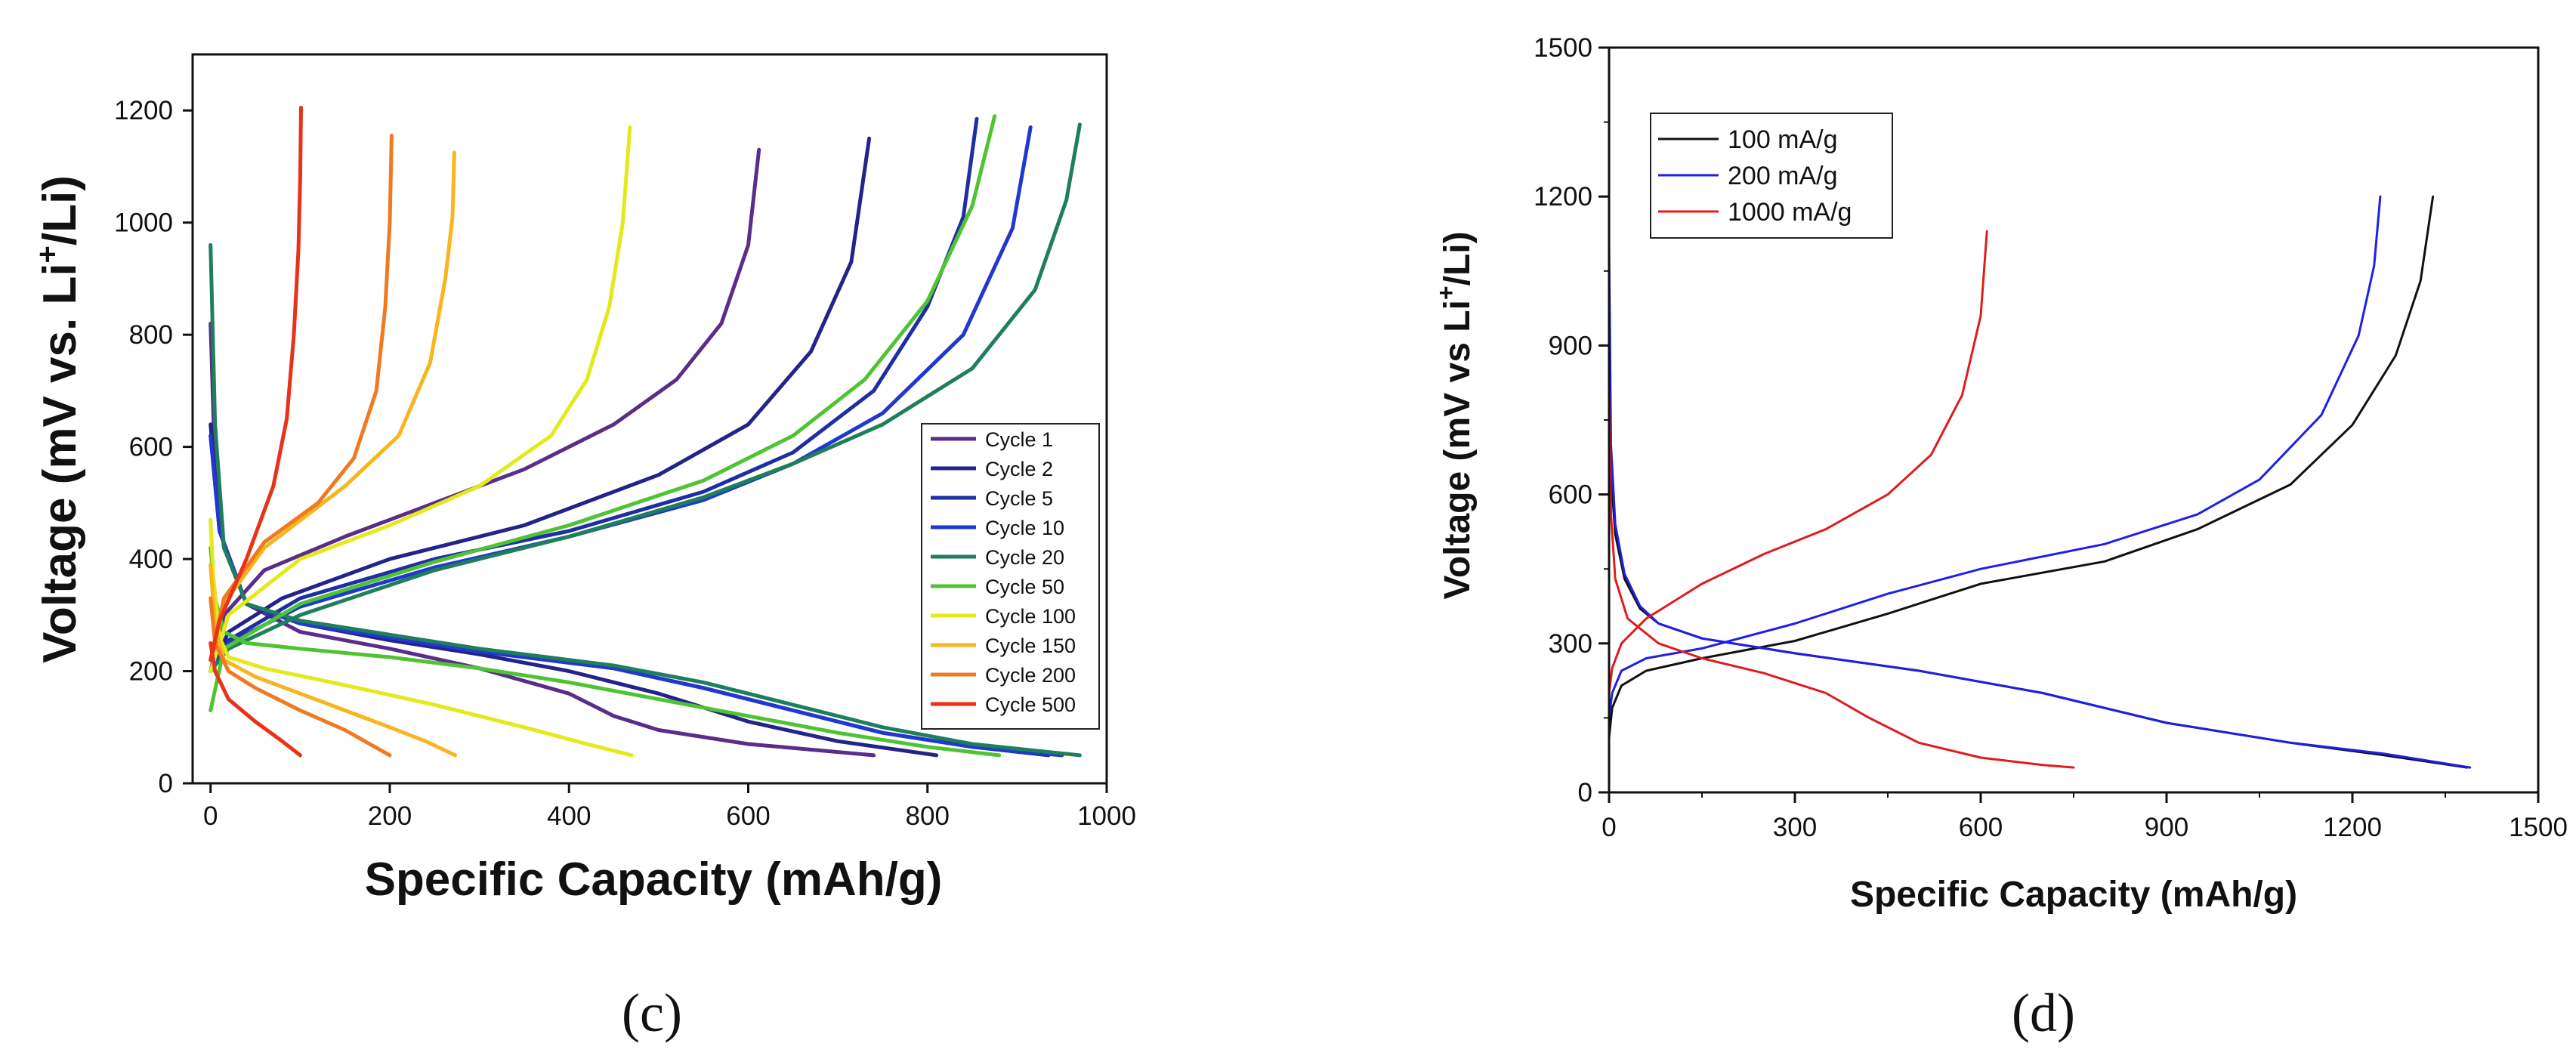 The width and height of the screenshot is (2576, 1059). I want to click on chart-d-x-tick-label: 0, so click(1609, 827).